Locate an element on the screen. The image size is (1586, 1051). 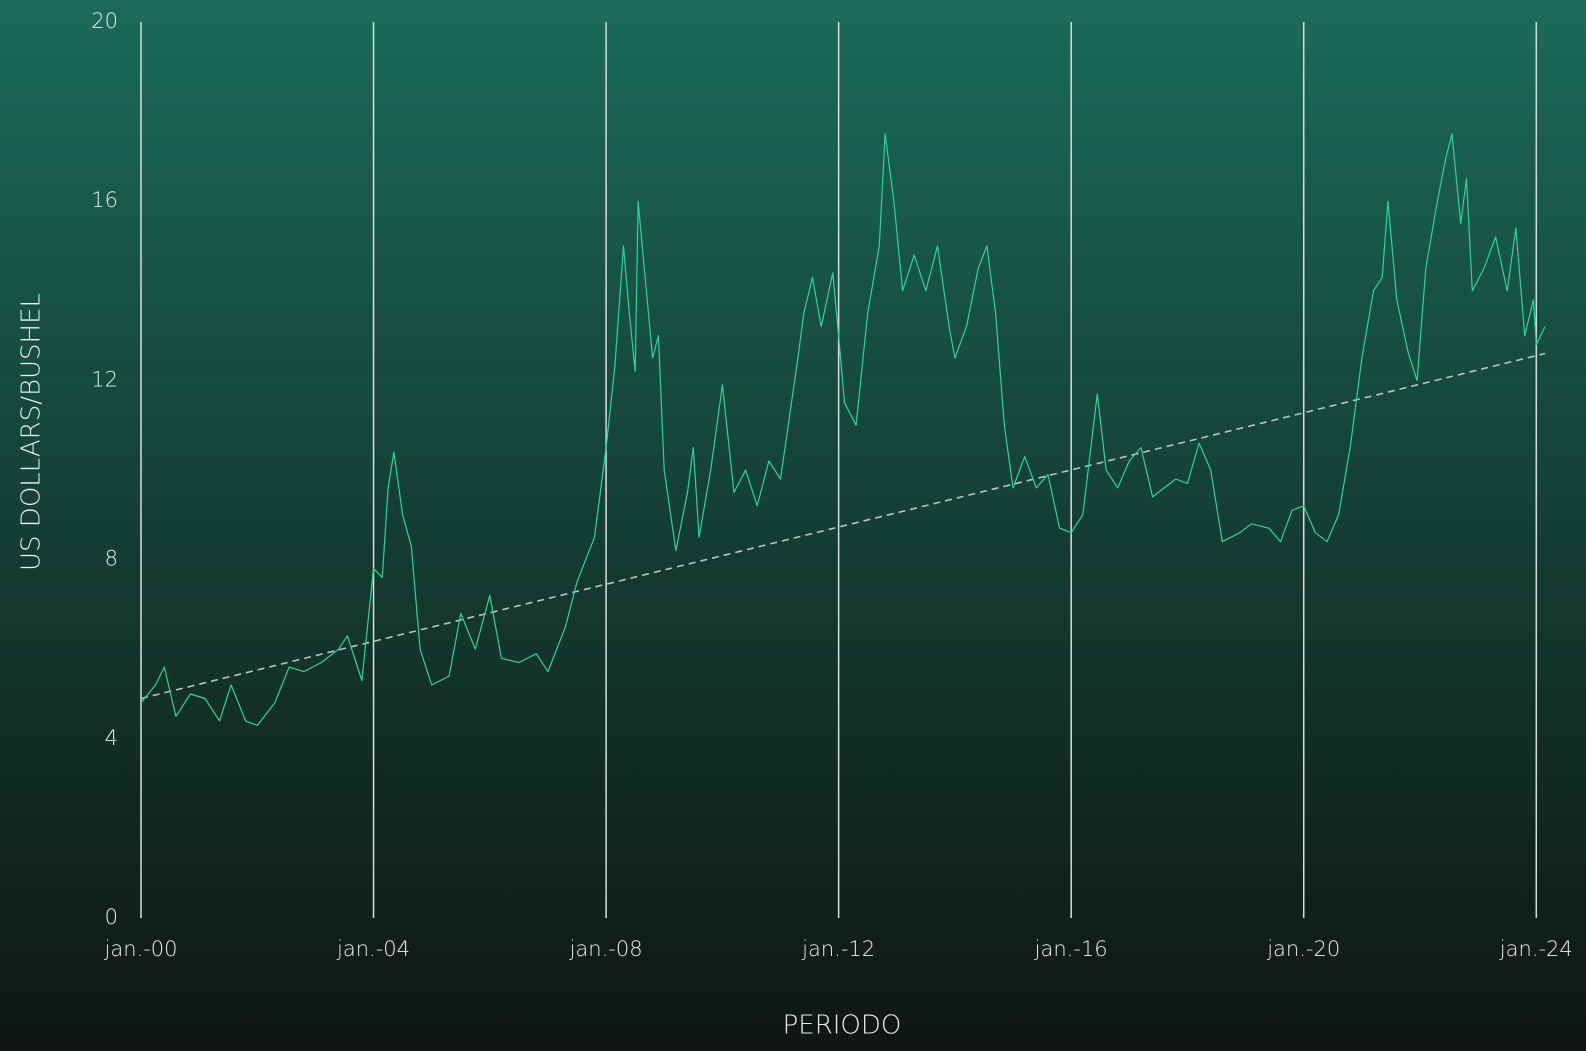
y-tick-label: 20 is located at coordinates (104, 21).